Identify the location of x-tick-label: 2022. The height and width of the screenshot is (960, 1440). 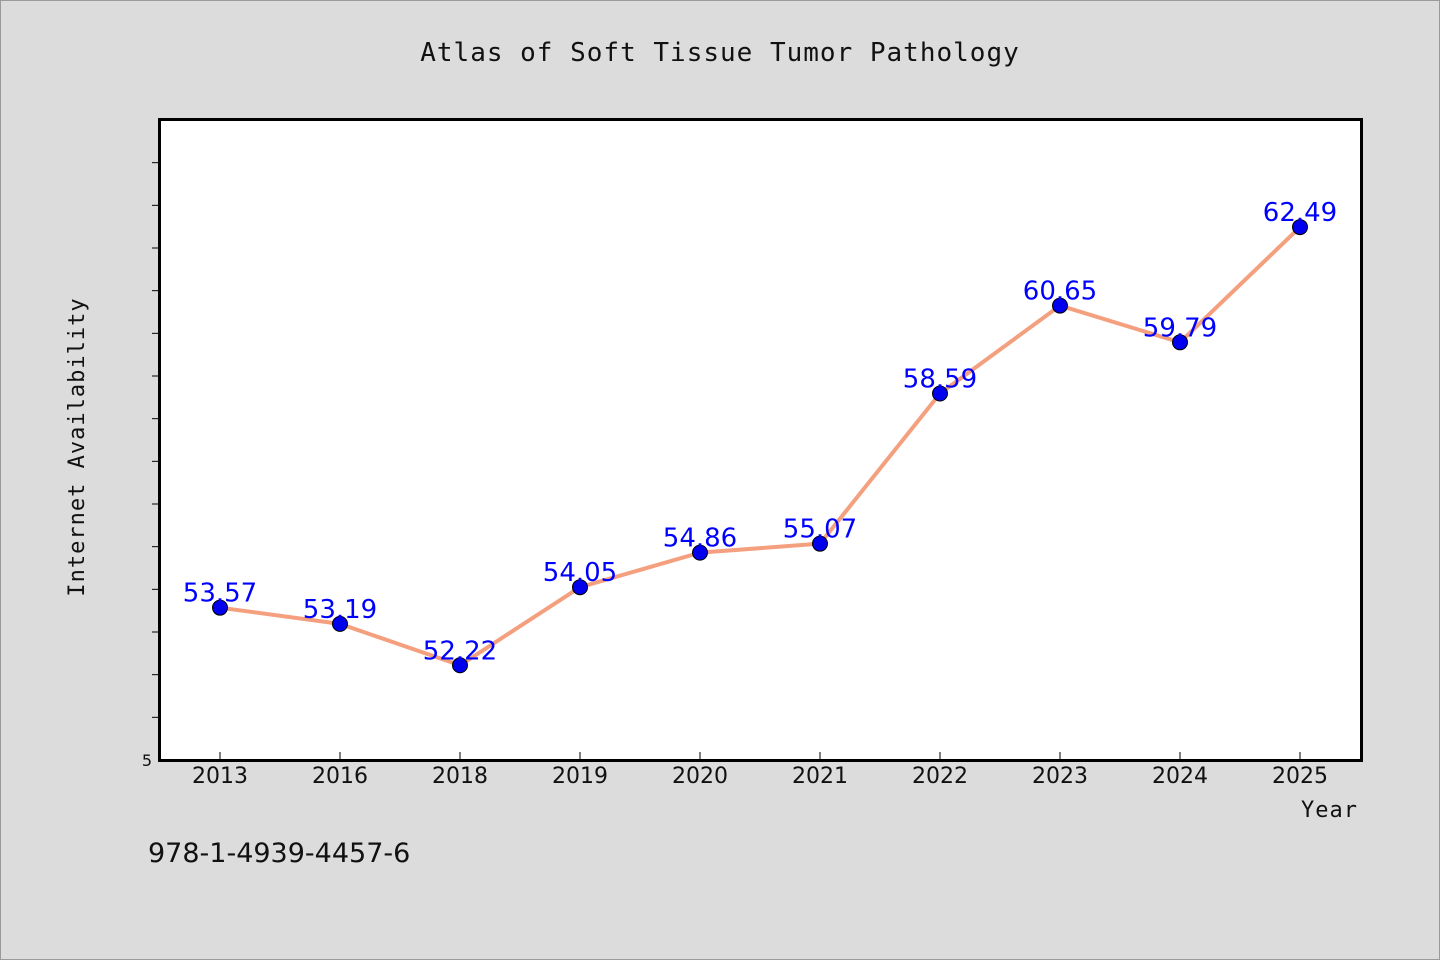
(940, 776).